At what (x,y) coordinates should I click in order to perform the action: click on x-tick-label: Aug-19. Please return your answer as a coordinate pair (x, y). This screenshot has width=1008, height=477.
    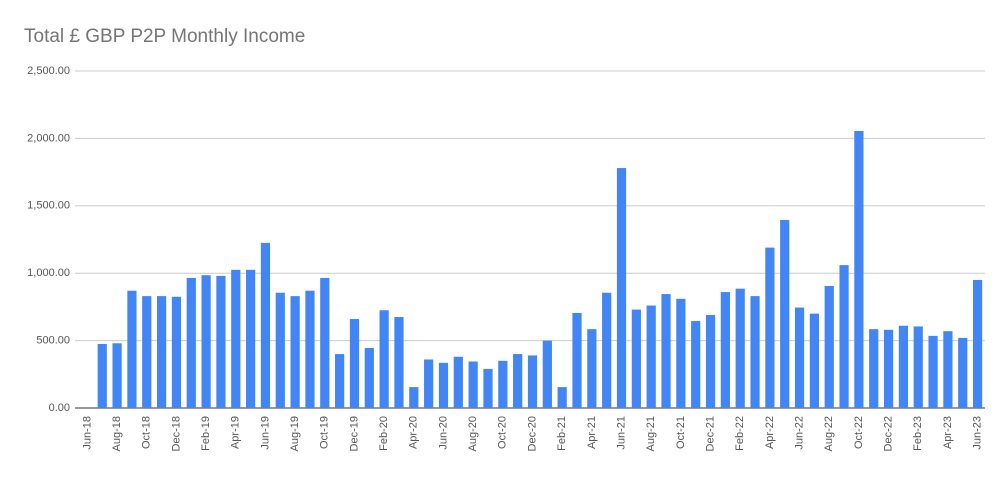
    Looking at the image, I should click on (295, 433).